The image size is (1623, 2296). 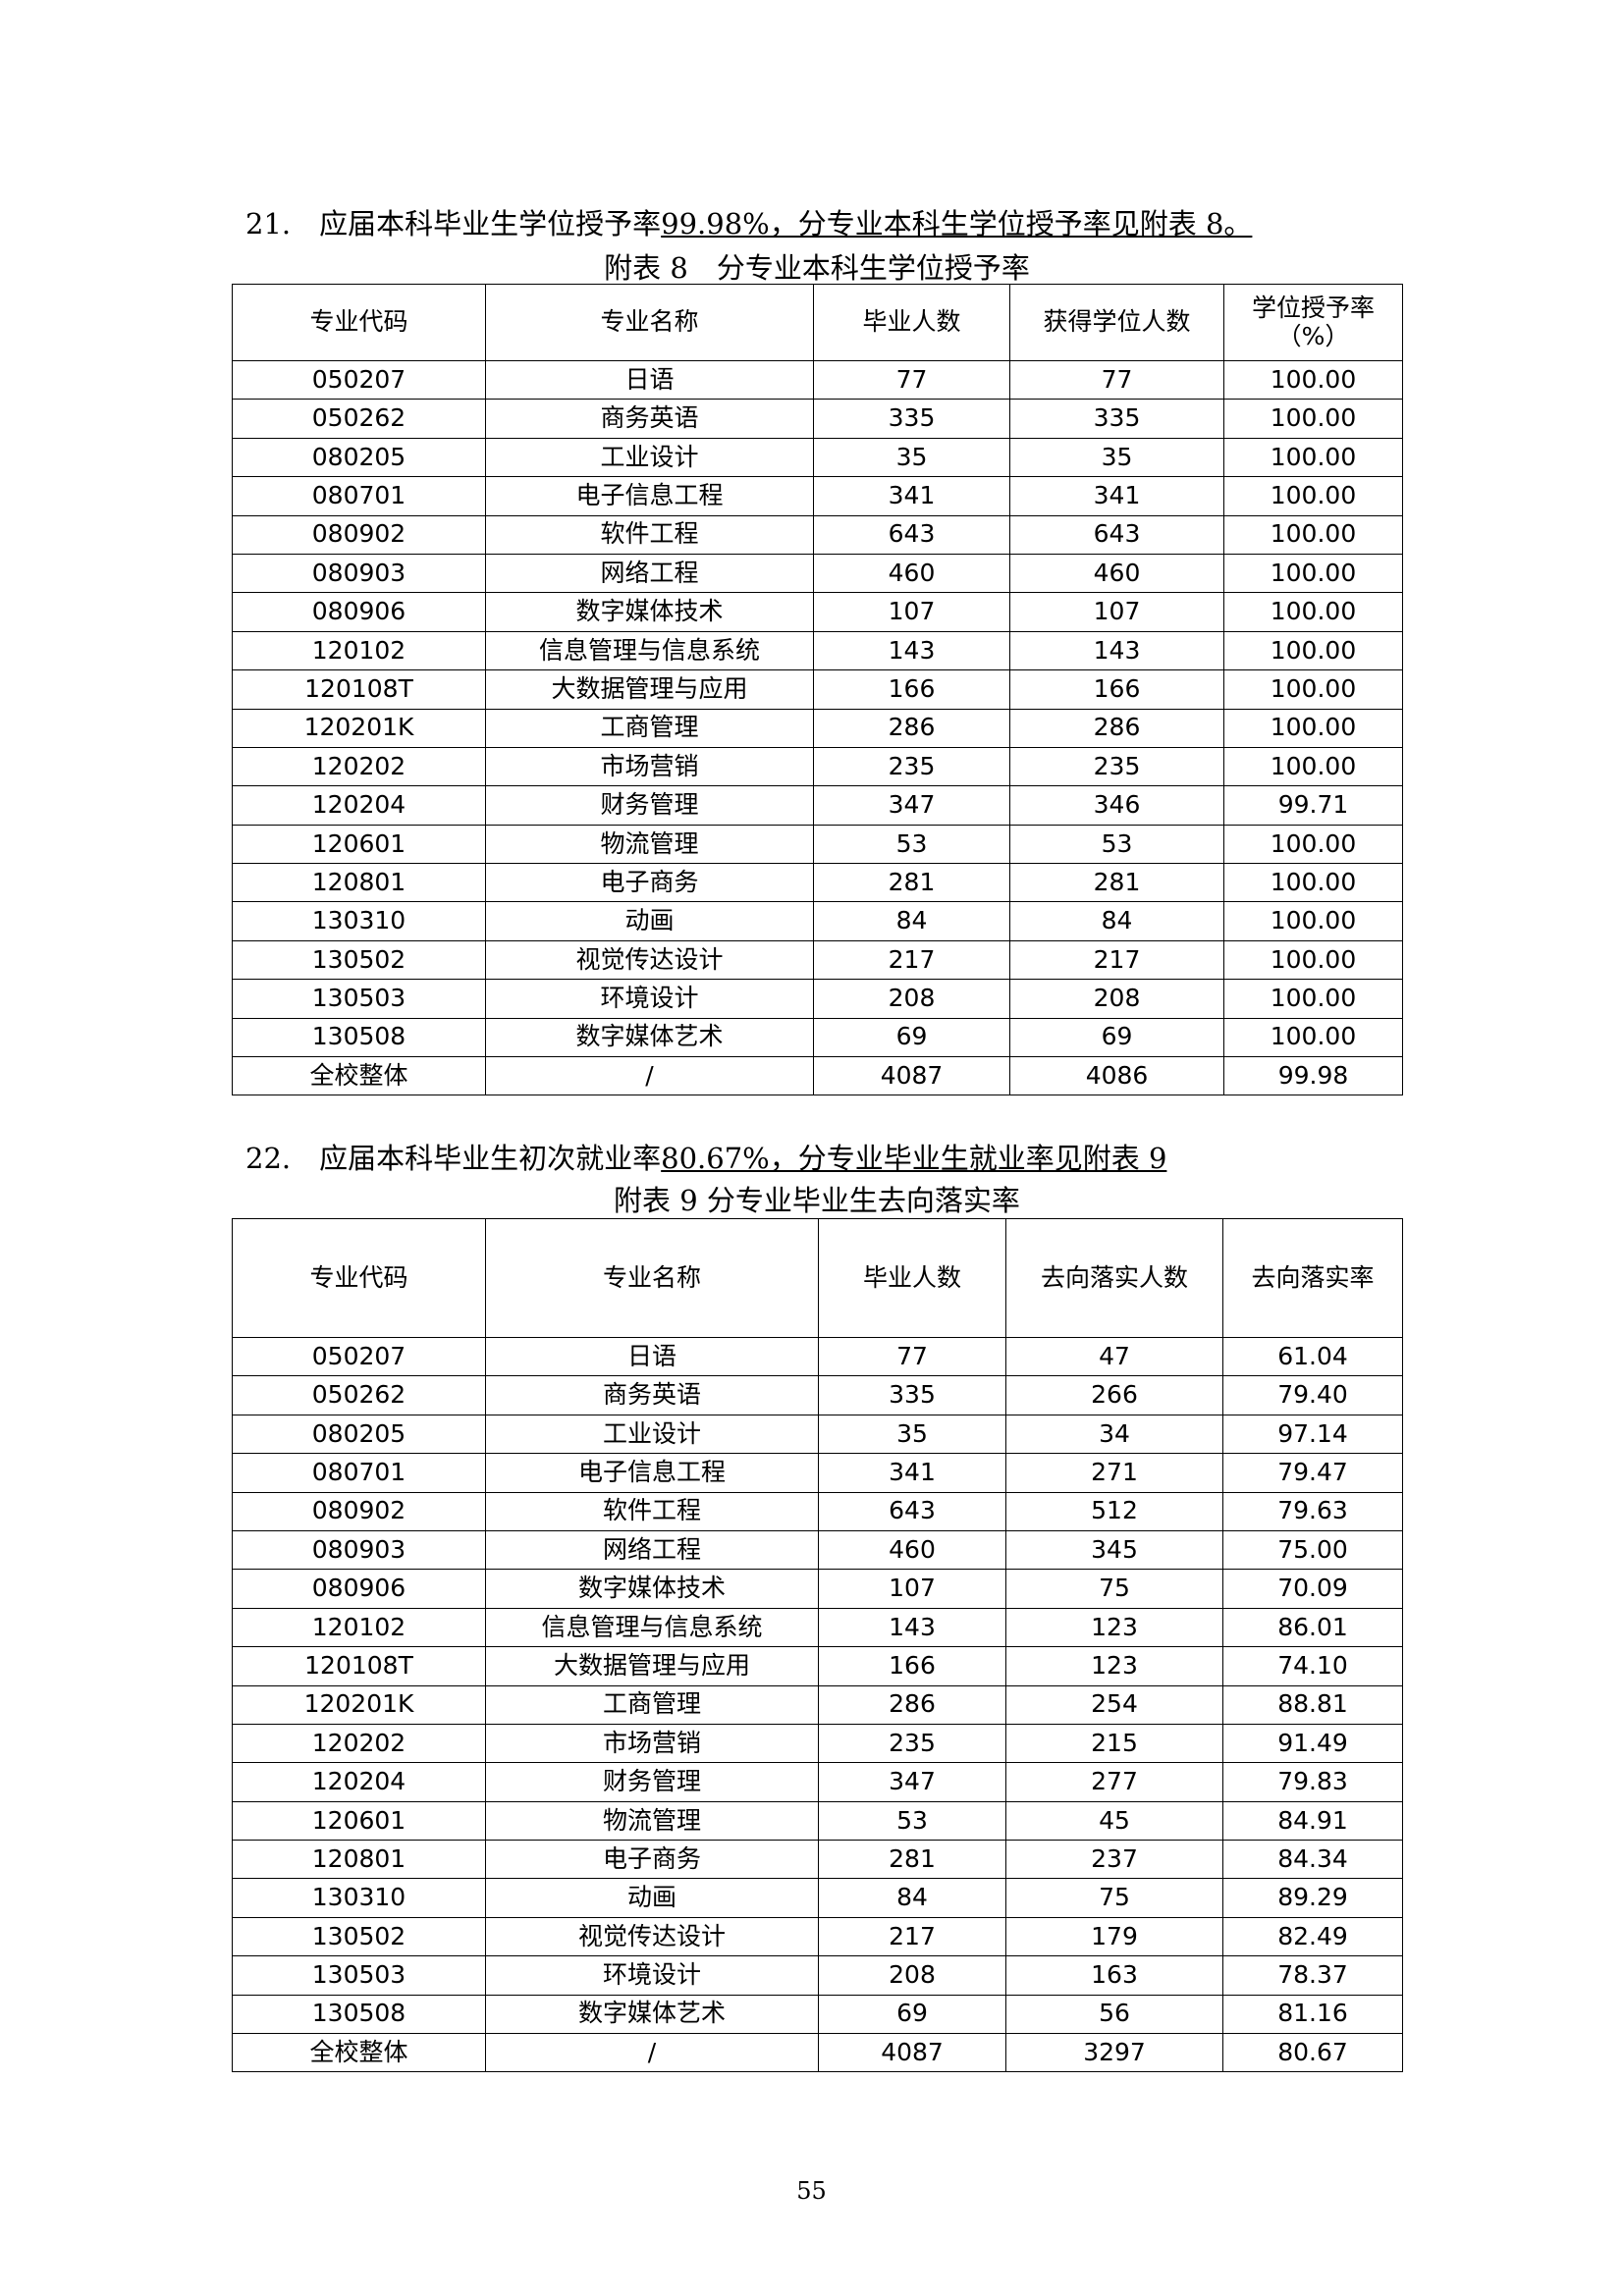 What do you see at coordinates (911, 457) in the screenshot?
I see `table-cell: 35` at bounding box center [911, 457].